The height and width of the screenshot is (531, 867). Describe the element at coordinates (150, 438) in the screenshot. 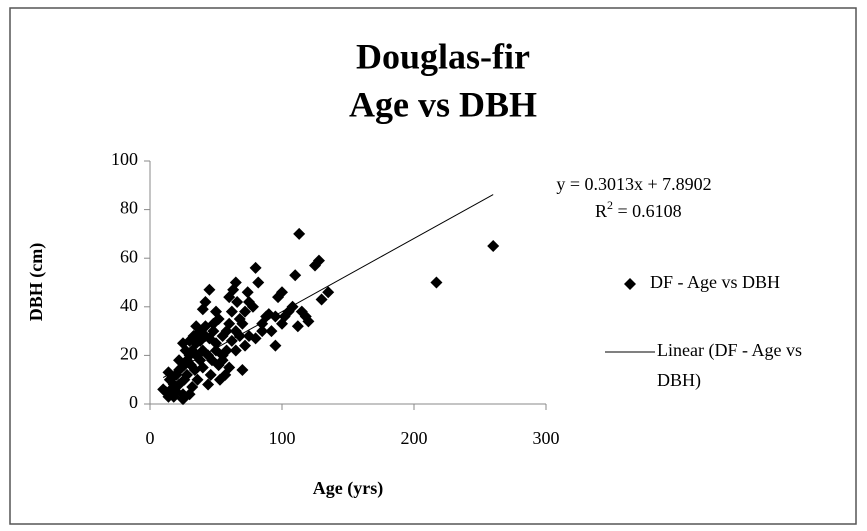

I see `x-tick-label: 0` at that location.